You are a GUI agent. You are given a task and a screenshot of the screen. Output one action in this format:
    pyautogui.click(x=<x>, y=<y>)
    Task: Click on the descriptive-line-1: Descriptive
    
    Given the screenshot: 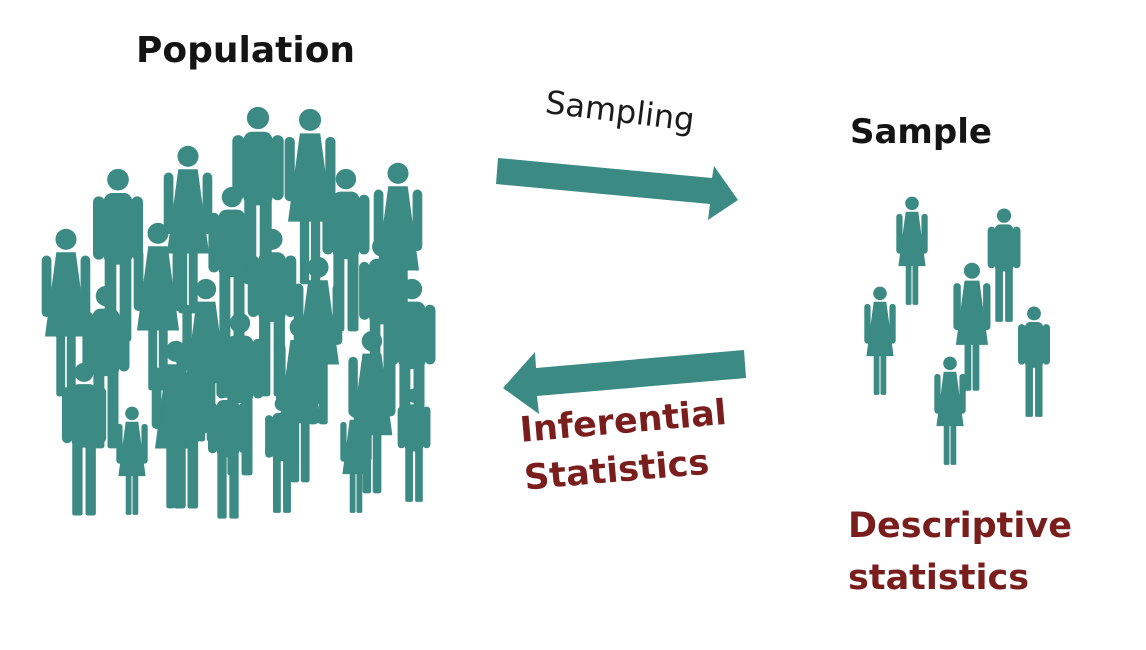 What is the action you would take?
    pyautogui.click(x=960, y=526)
    